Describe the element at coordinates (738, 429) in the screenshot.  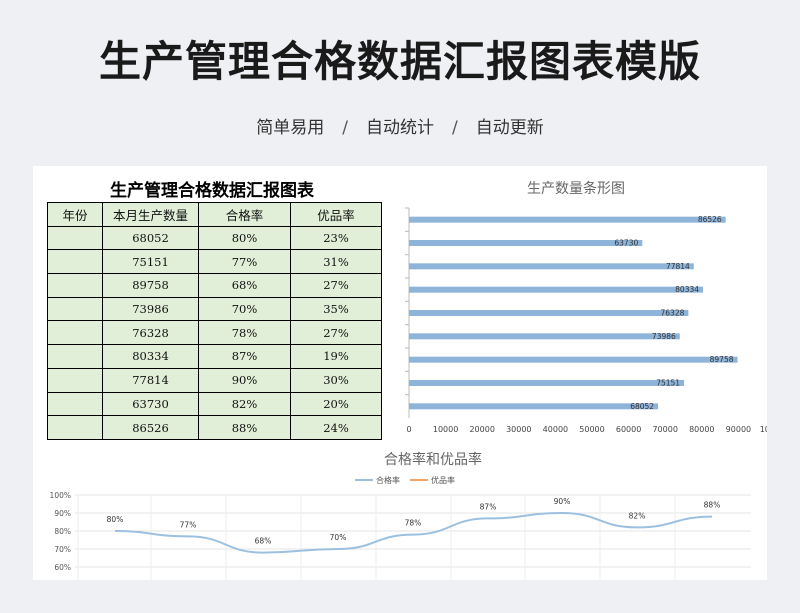
I see `x-tick-label: 90000` at that location.